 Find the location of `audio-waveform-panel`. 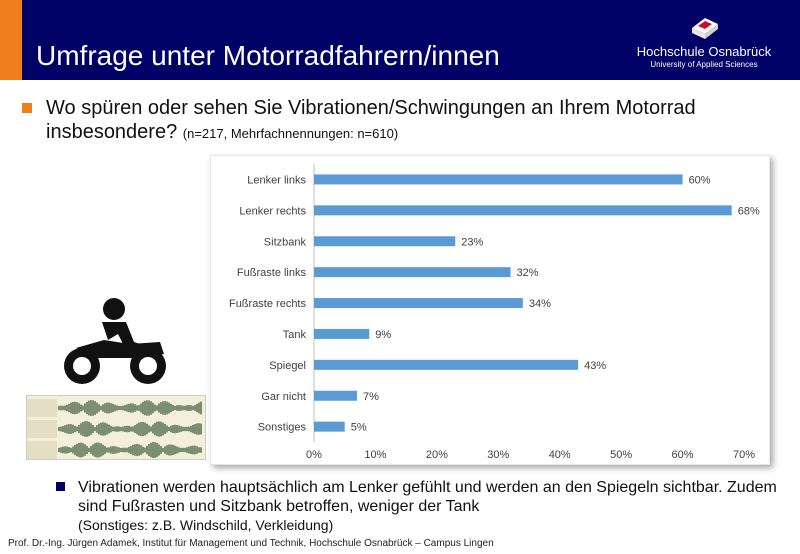

audio-waveform-panel is located at coordinates (116, 427).